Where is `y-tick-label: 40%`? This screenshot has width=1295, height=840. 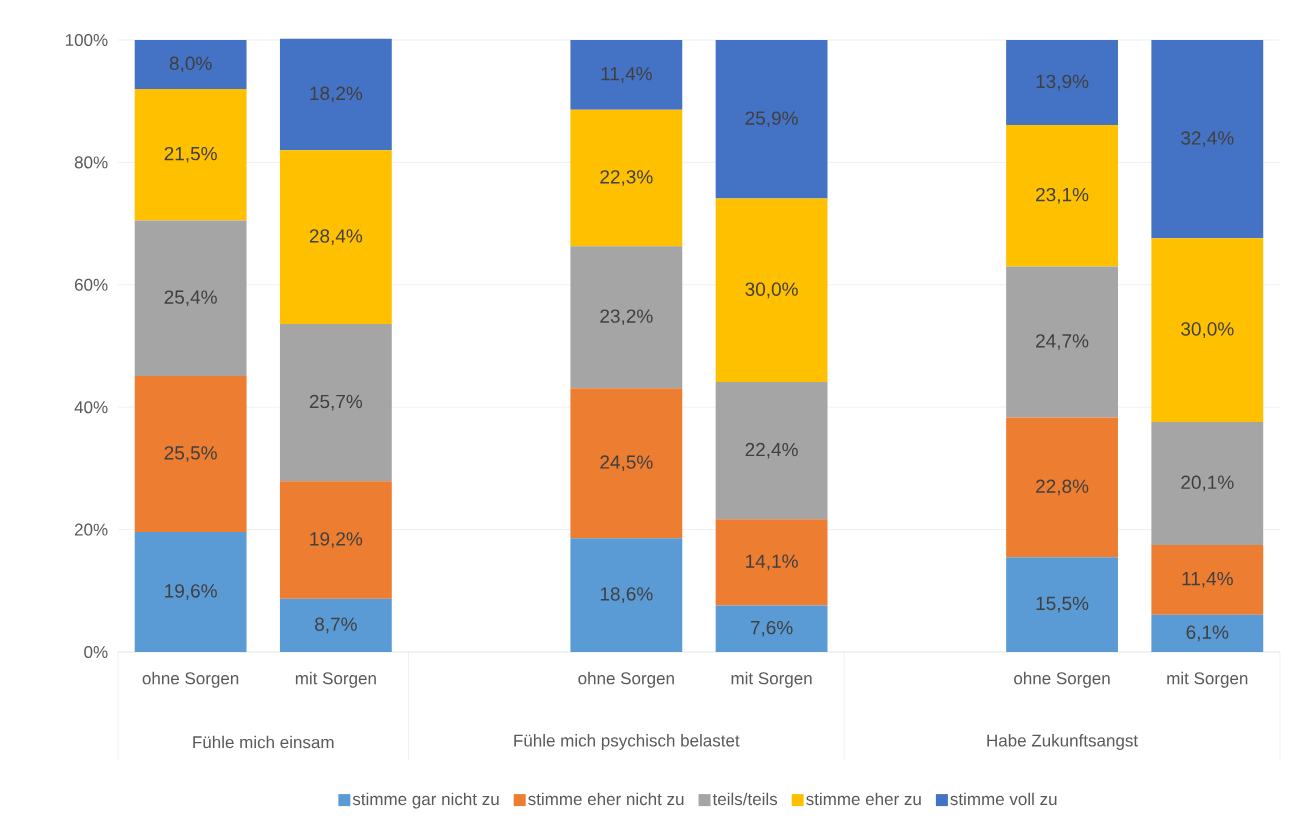
y-tick-label: 40% is located at coordinates (91, 407).